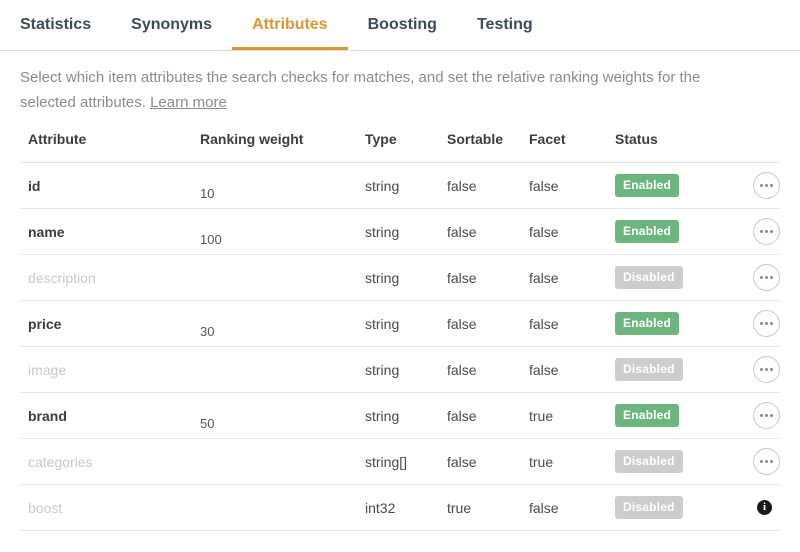 This screenshot has height=552, width=800. What do you see at coordinates (504, 24) in the screenshot?
I see `tab-testing: Testing` at bounding box center [504, 24].